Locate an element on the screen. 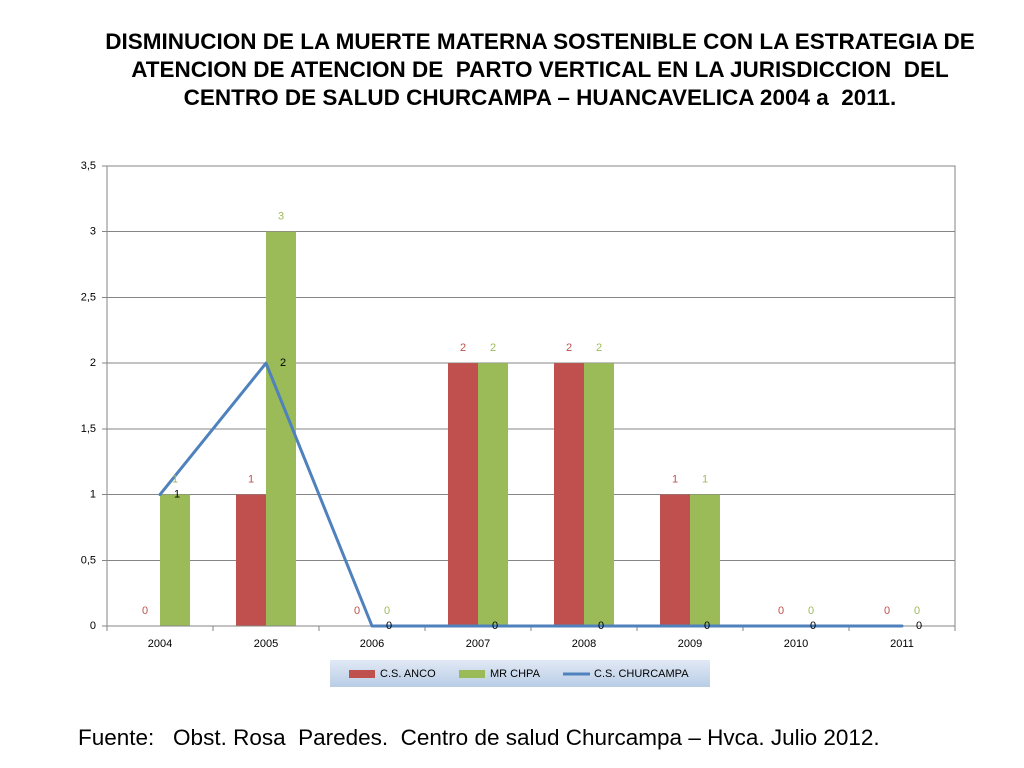 Image resolution: width=1024 pixels, height=768 pixels. bar-c-s-anco-2007 is located at coordinates (463, 494).